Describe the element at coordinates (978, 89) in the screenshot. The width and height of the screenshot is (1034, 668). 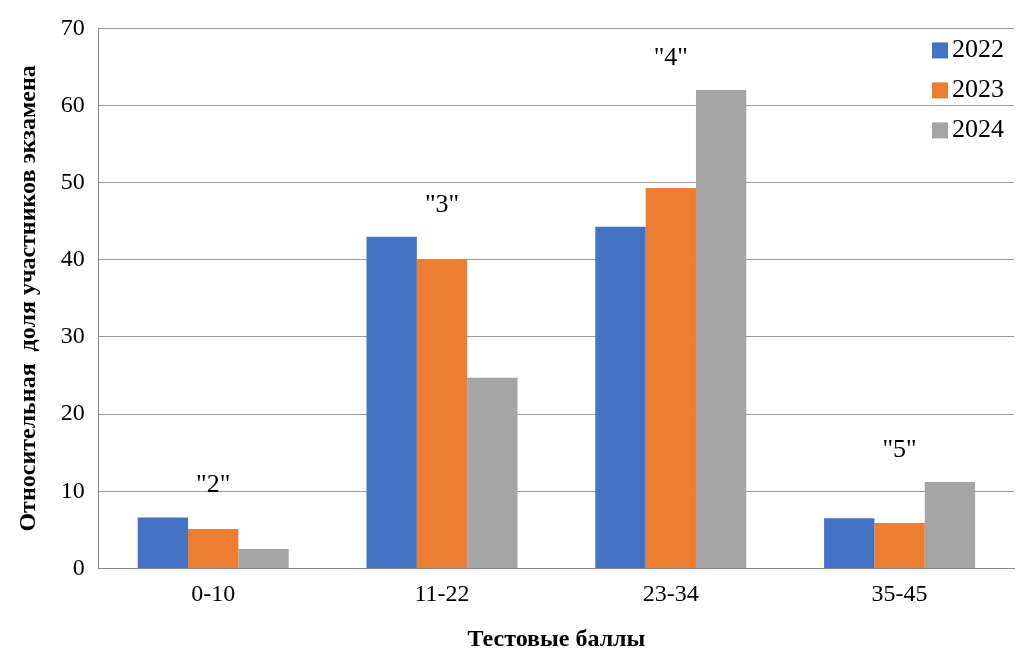
I see `legend-label: 2023` at that location.